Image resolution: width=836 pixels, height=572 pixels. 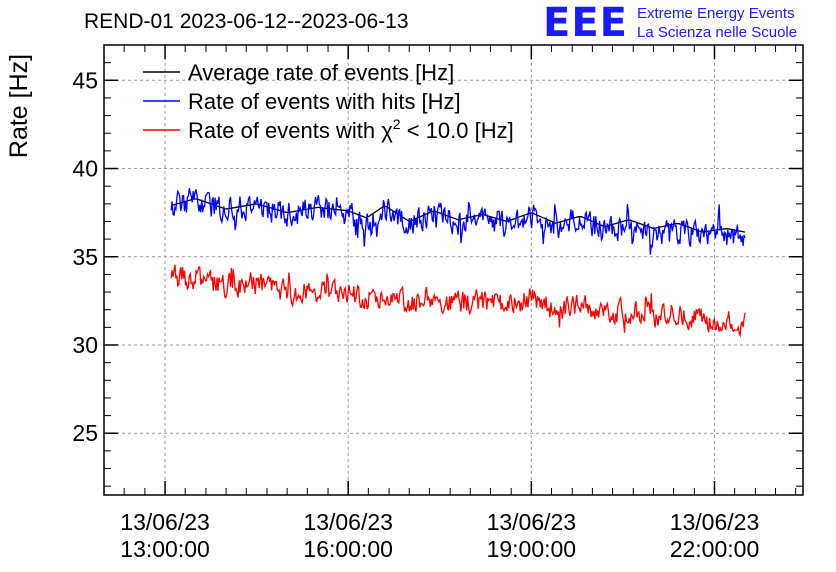 I want to click on legend-label-1: Rate of events with hits [Hz], so click(x=324, y=101).